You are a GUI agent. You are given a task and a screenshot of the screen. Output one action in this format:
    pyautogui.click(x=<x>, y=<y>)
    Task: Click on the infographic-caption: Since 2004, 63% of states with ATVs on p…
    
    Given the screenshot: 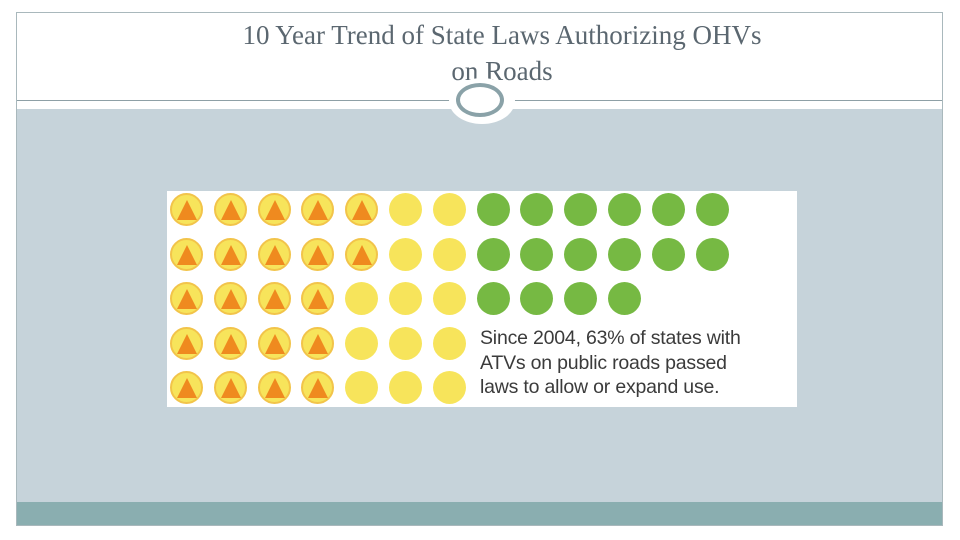 What is the action you would take?
    pyautogui.click(x=630, y=363)
    